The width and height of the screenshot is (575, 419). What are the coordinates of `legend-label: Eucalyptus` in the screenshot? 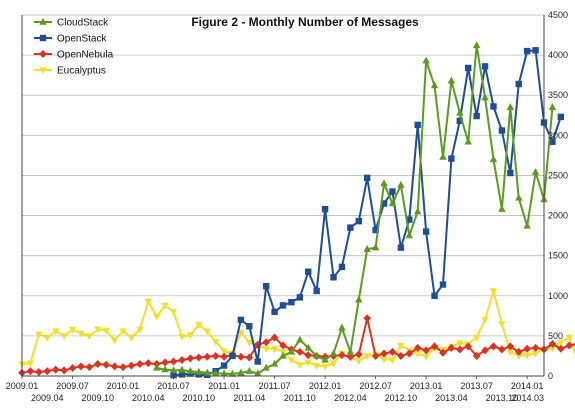 It's located at (81, 71).